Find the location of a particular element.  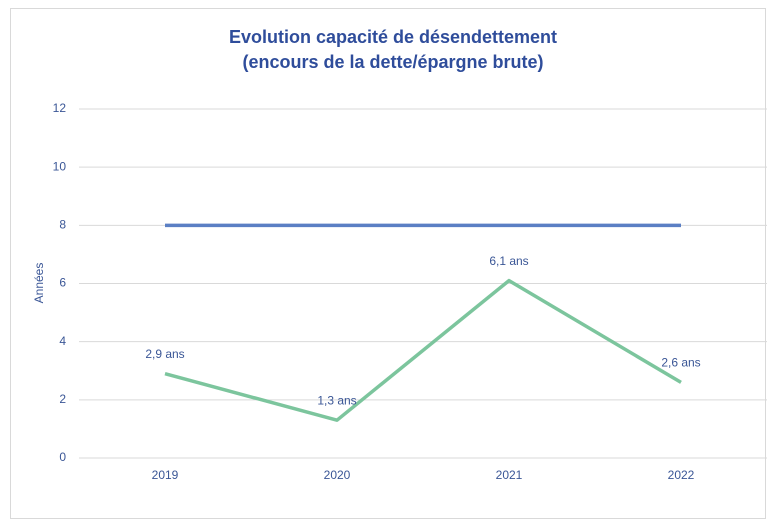

x-tick-label: 2021 is located at coordinates (509, 475).